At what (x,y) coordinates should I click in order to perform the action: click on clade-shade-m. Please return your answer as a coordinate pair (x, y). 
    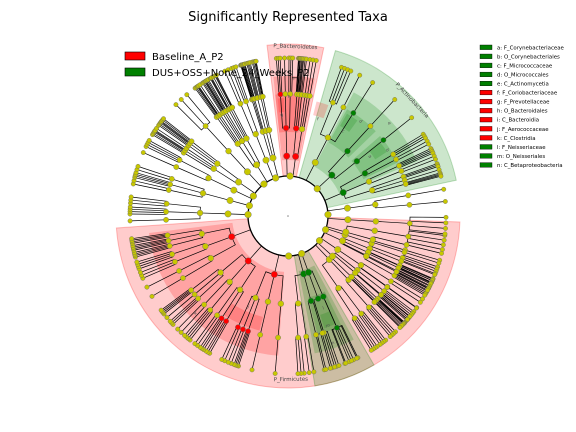
    Looking at the image, I should click on (325, 313).